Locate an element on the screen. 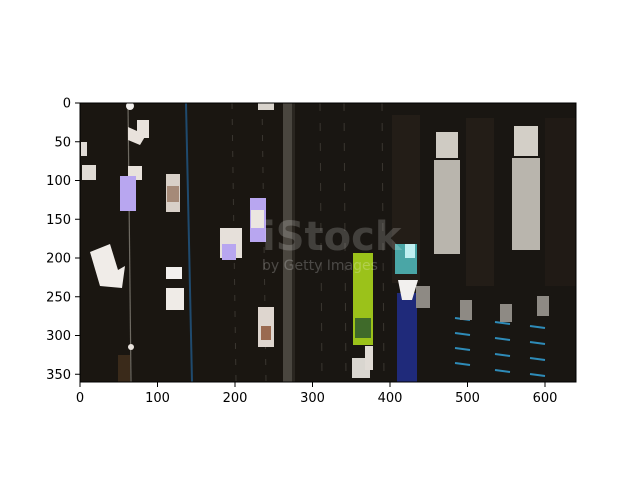  x-tick-label: 400 is located at coordinates (390, 398).